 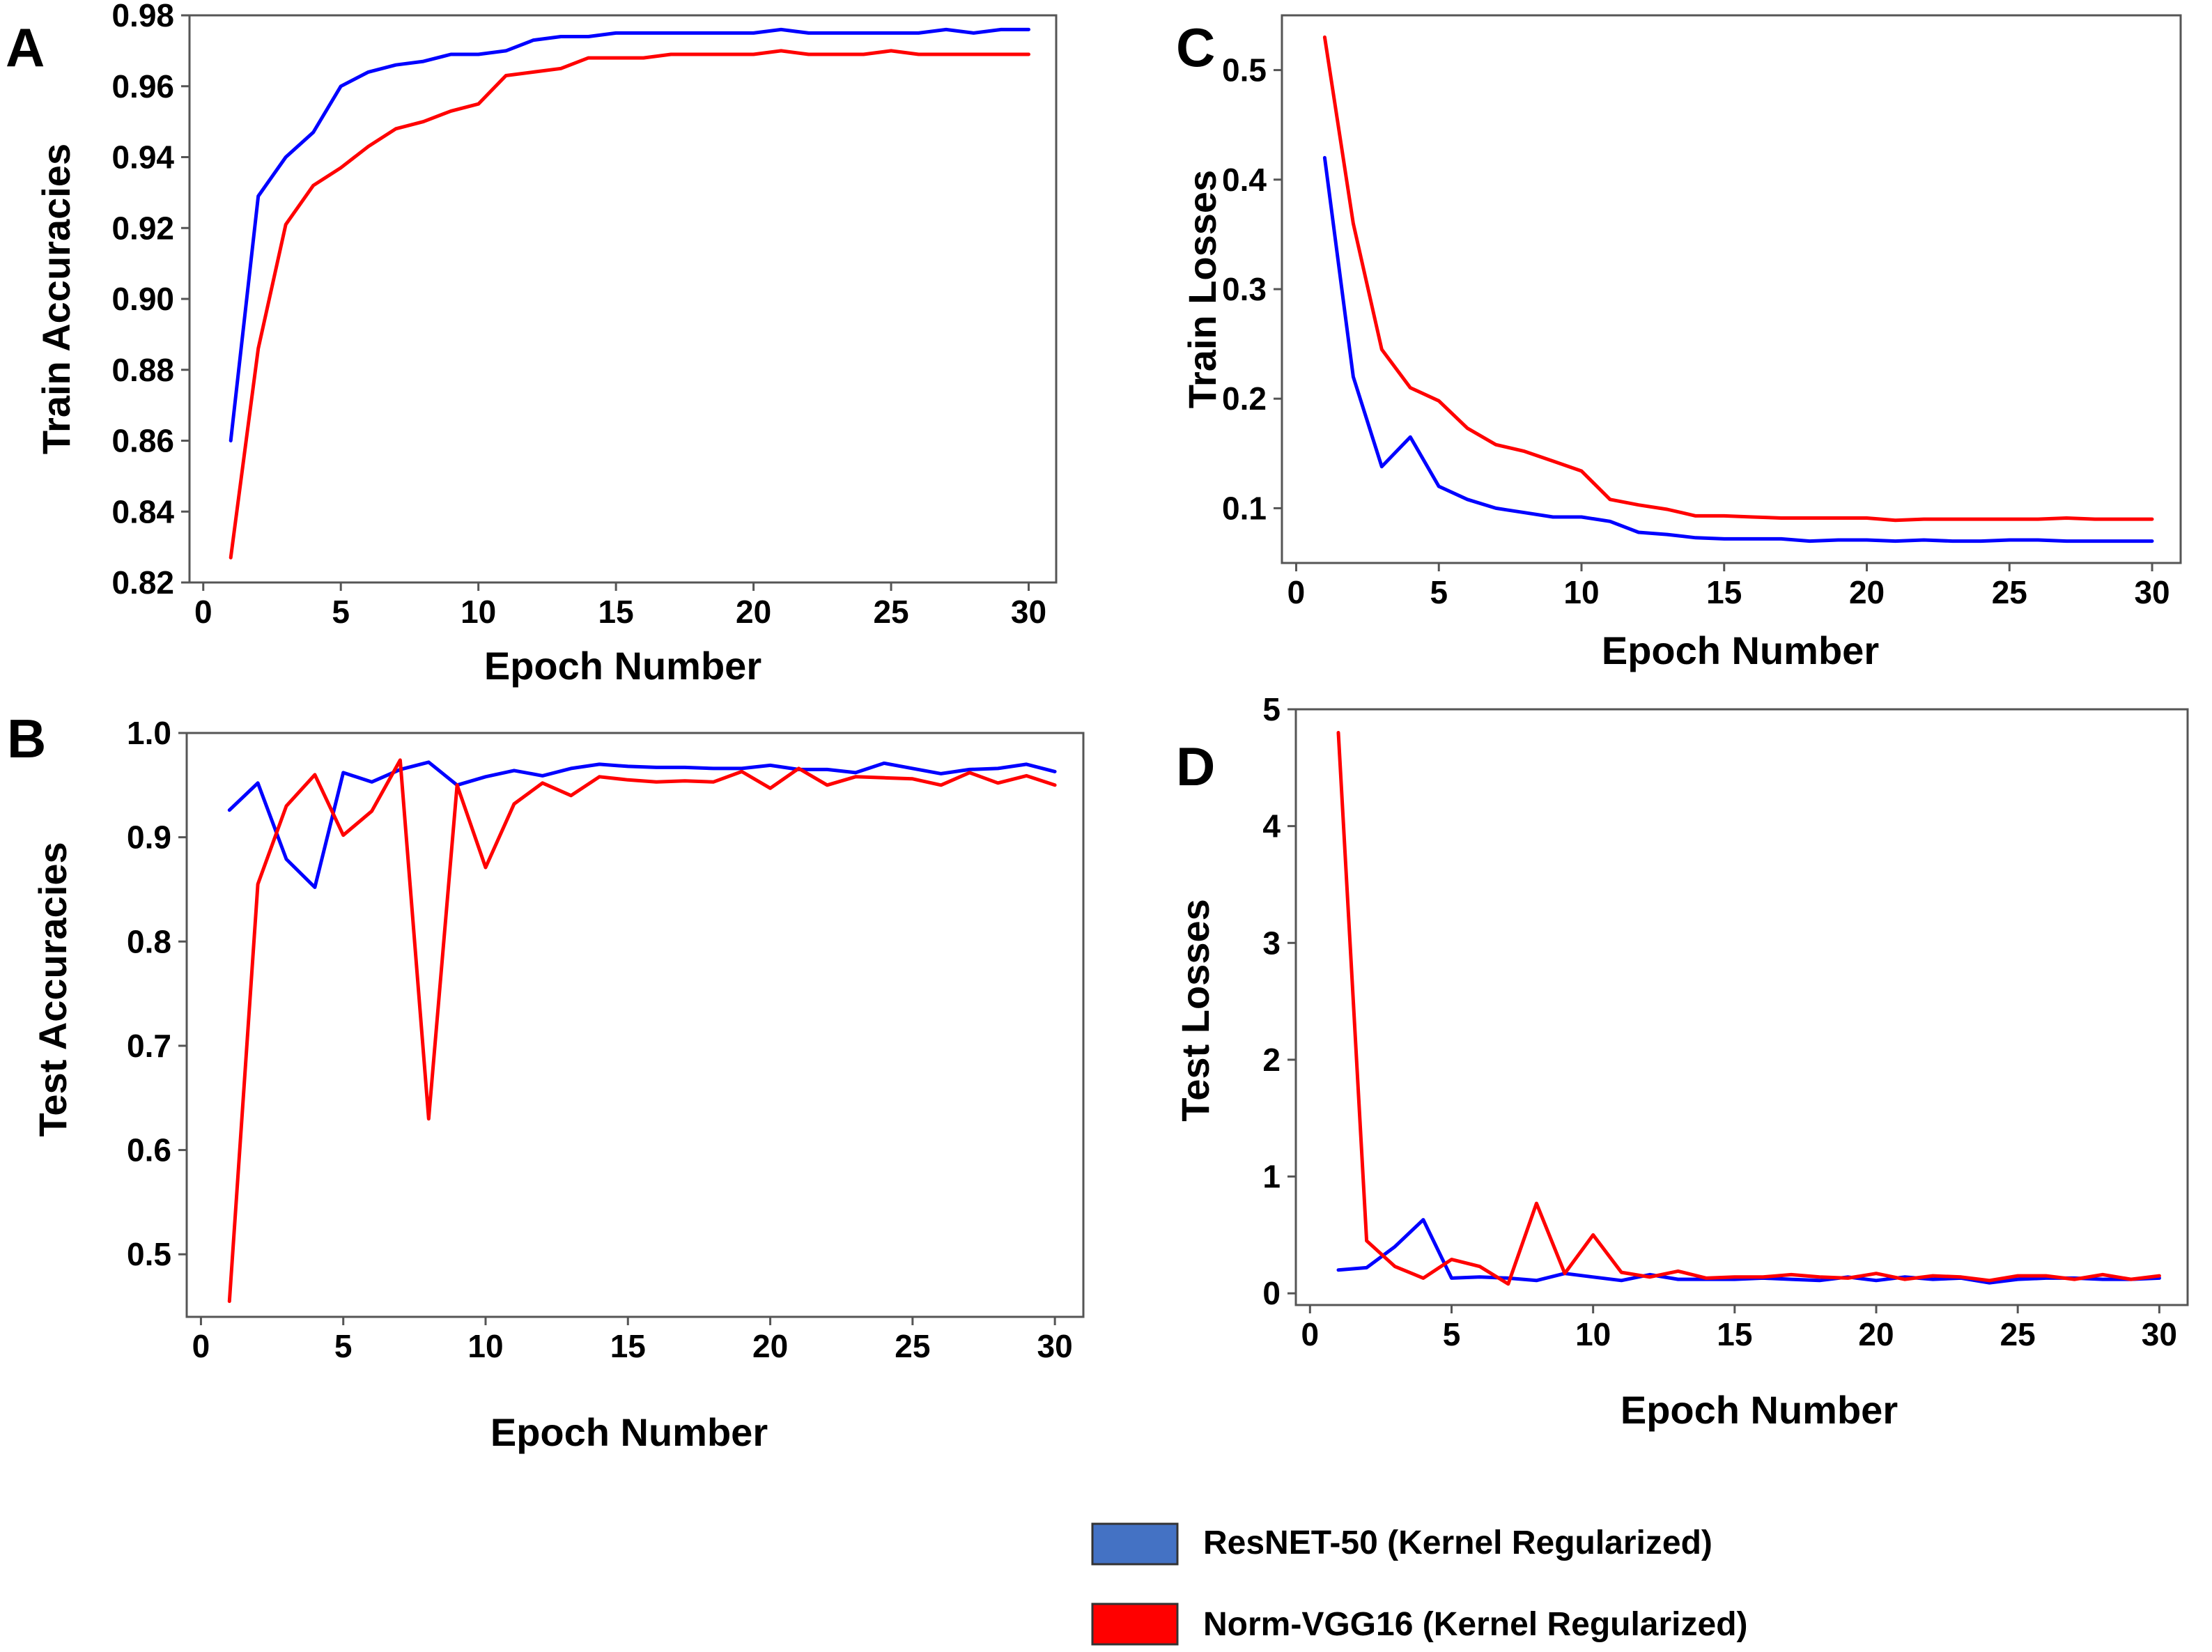 What do you see at coordinates (1055, 1346) in the screenshot?
I see `x-tick-label-b-30: 30` at bounding box center [1055, 1346].